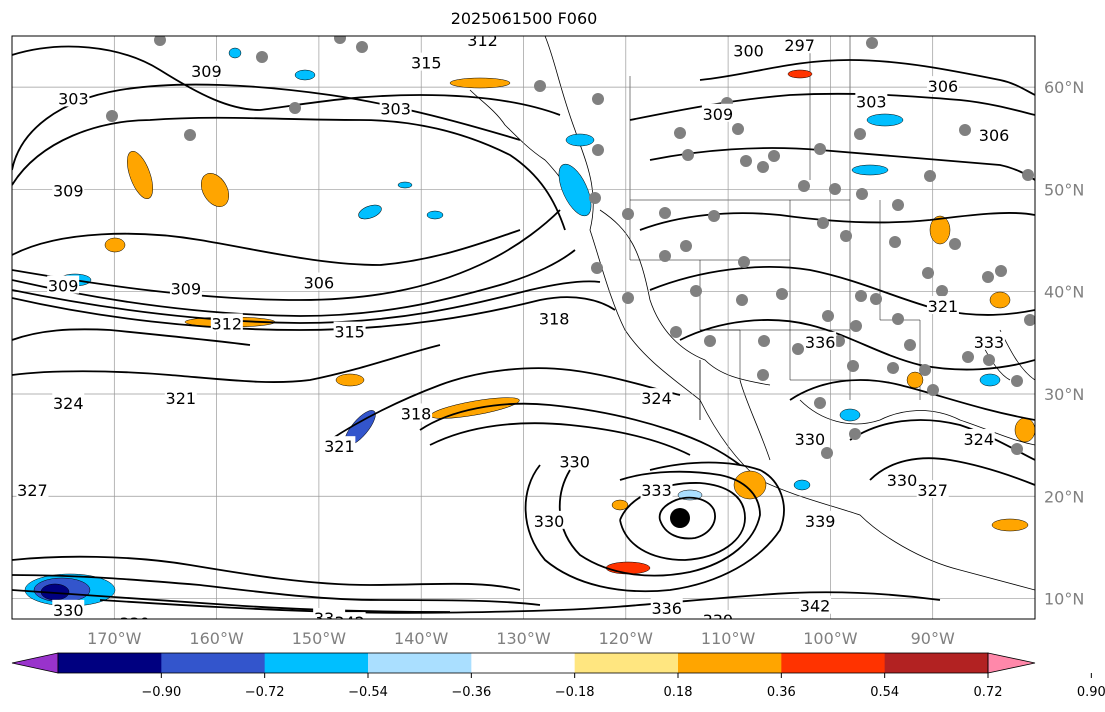  I want to click on contour-label: 312, so click(482, 40).